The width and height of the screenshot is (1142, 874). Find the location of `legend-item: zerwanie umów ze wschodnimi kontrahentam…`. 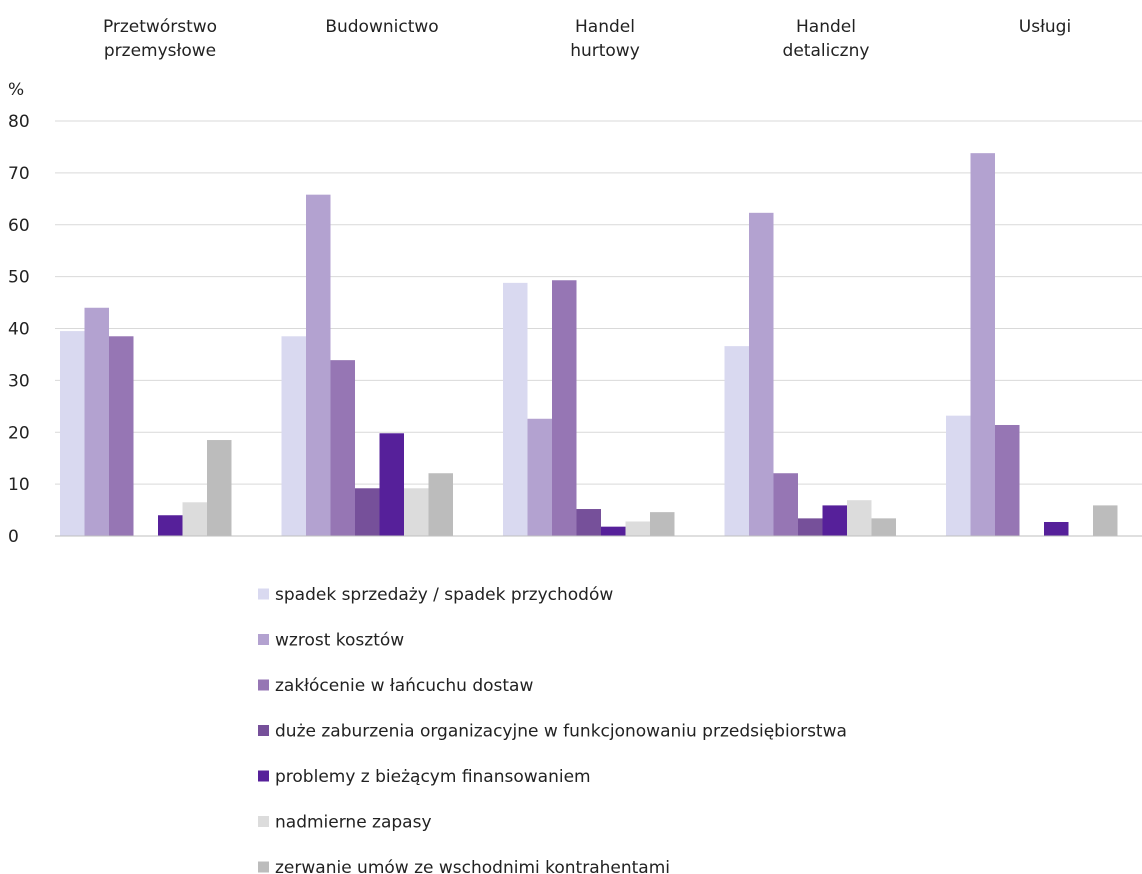

legend-item: zerwanie umów ze wschodnimi kontrahentam… is located at coordinates (464, 866).